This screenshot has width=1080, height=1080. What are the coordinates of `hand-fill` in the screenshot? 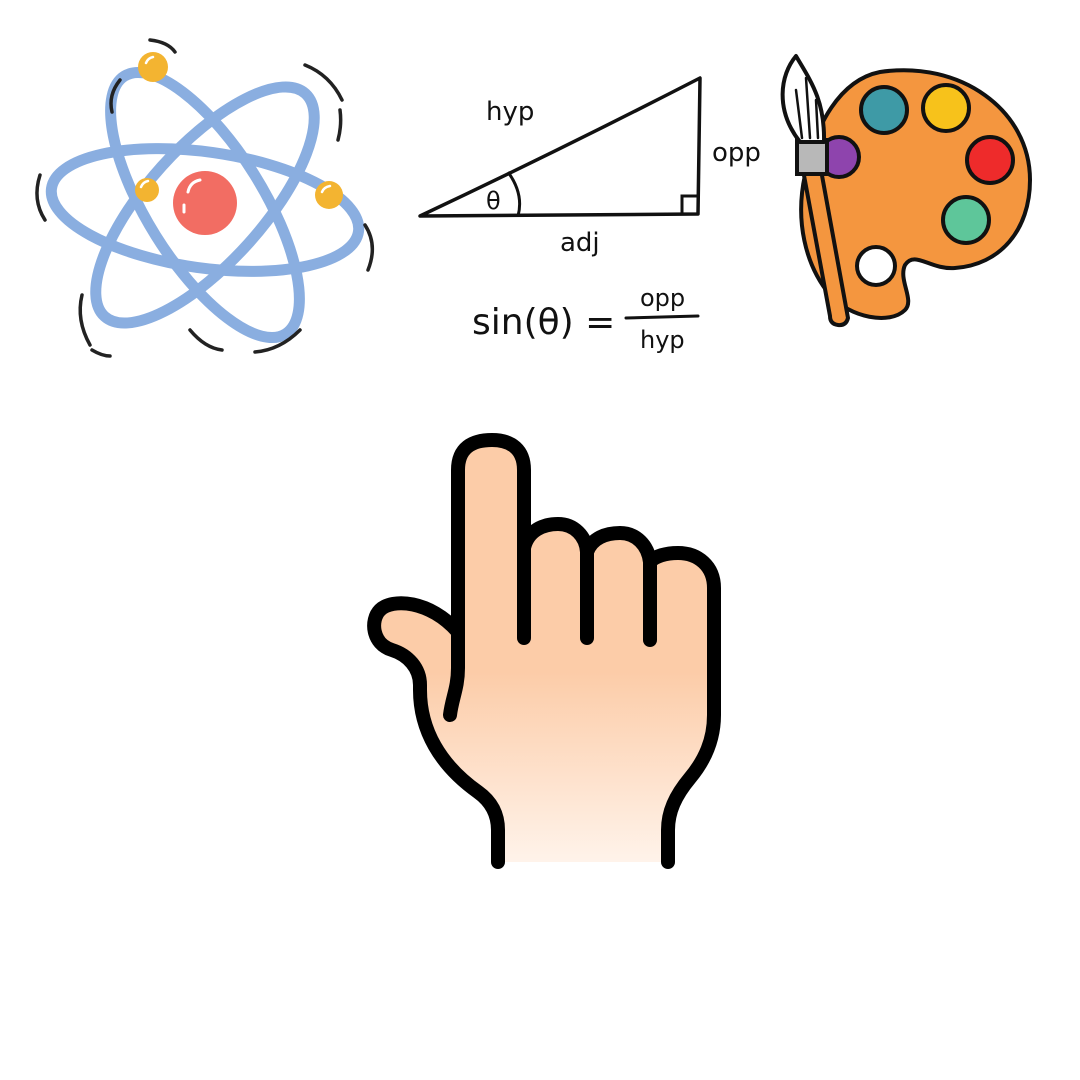 It's located at (544, 651).